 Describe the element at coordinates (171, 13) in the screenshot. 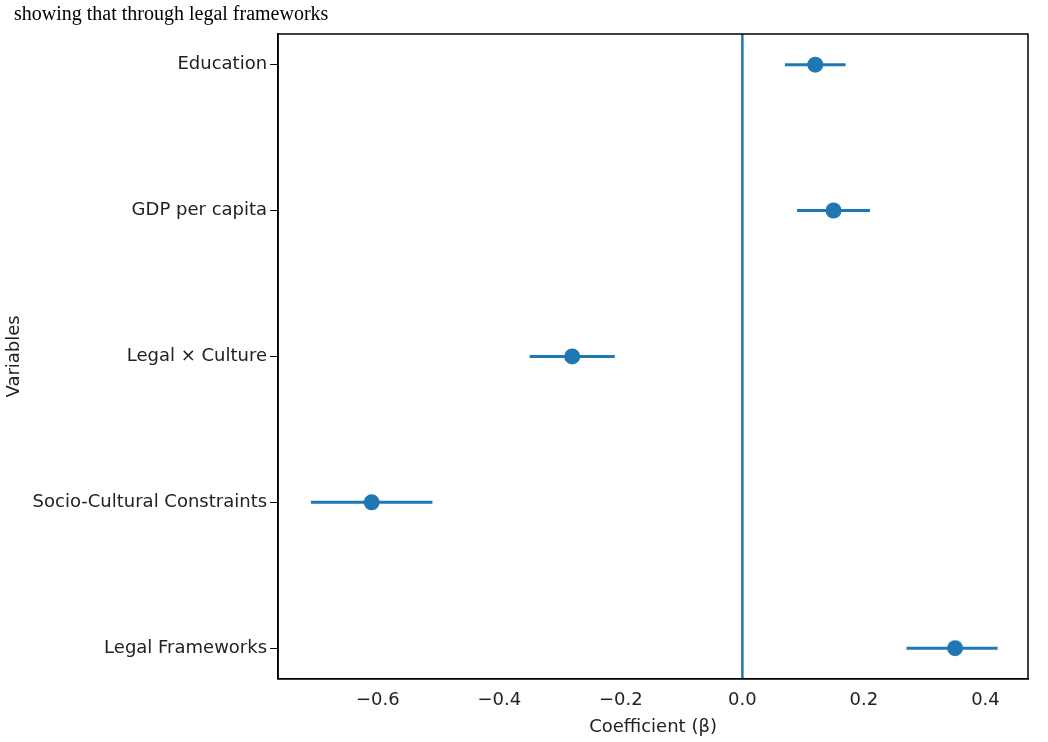

I see `text: showing that through legal frameworks` at that location.